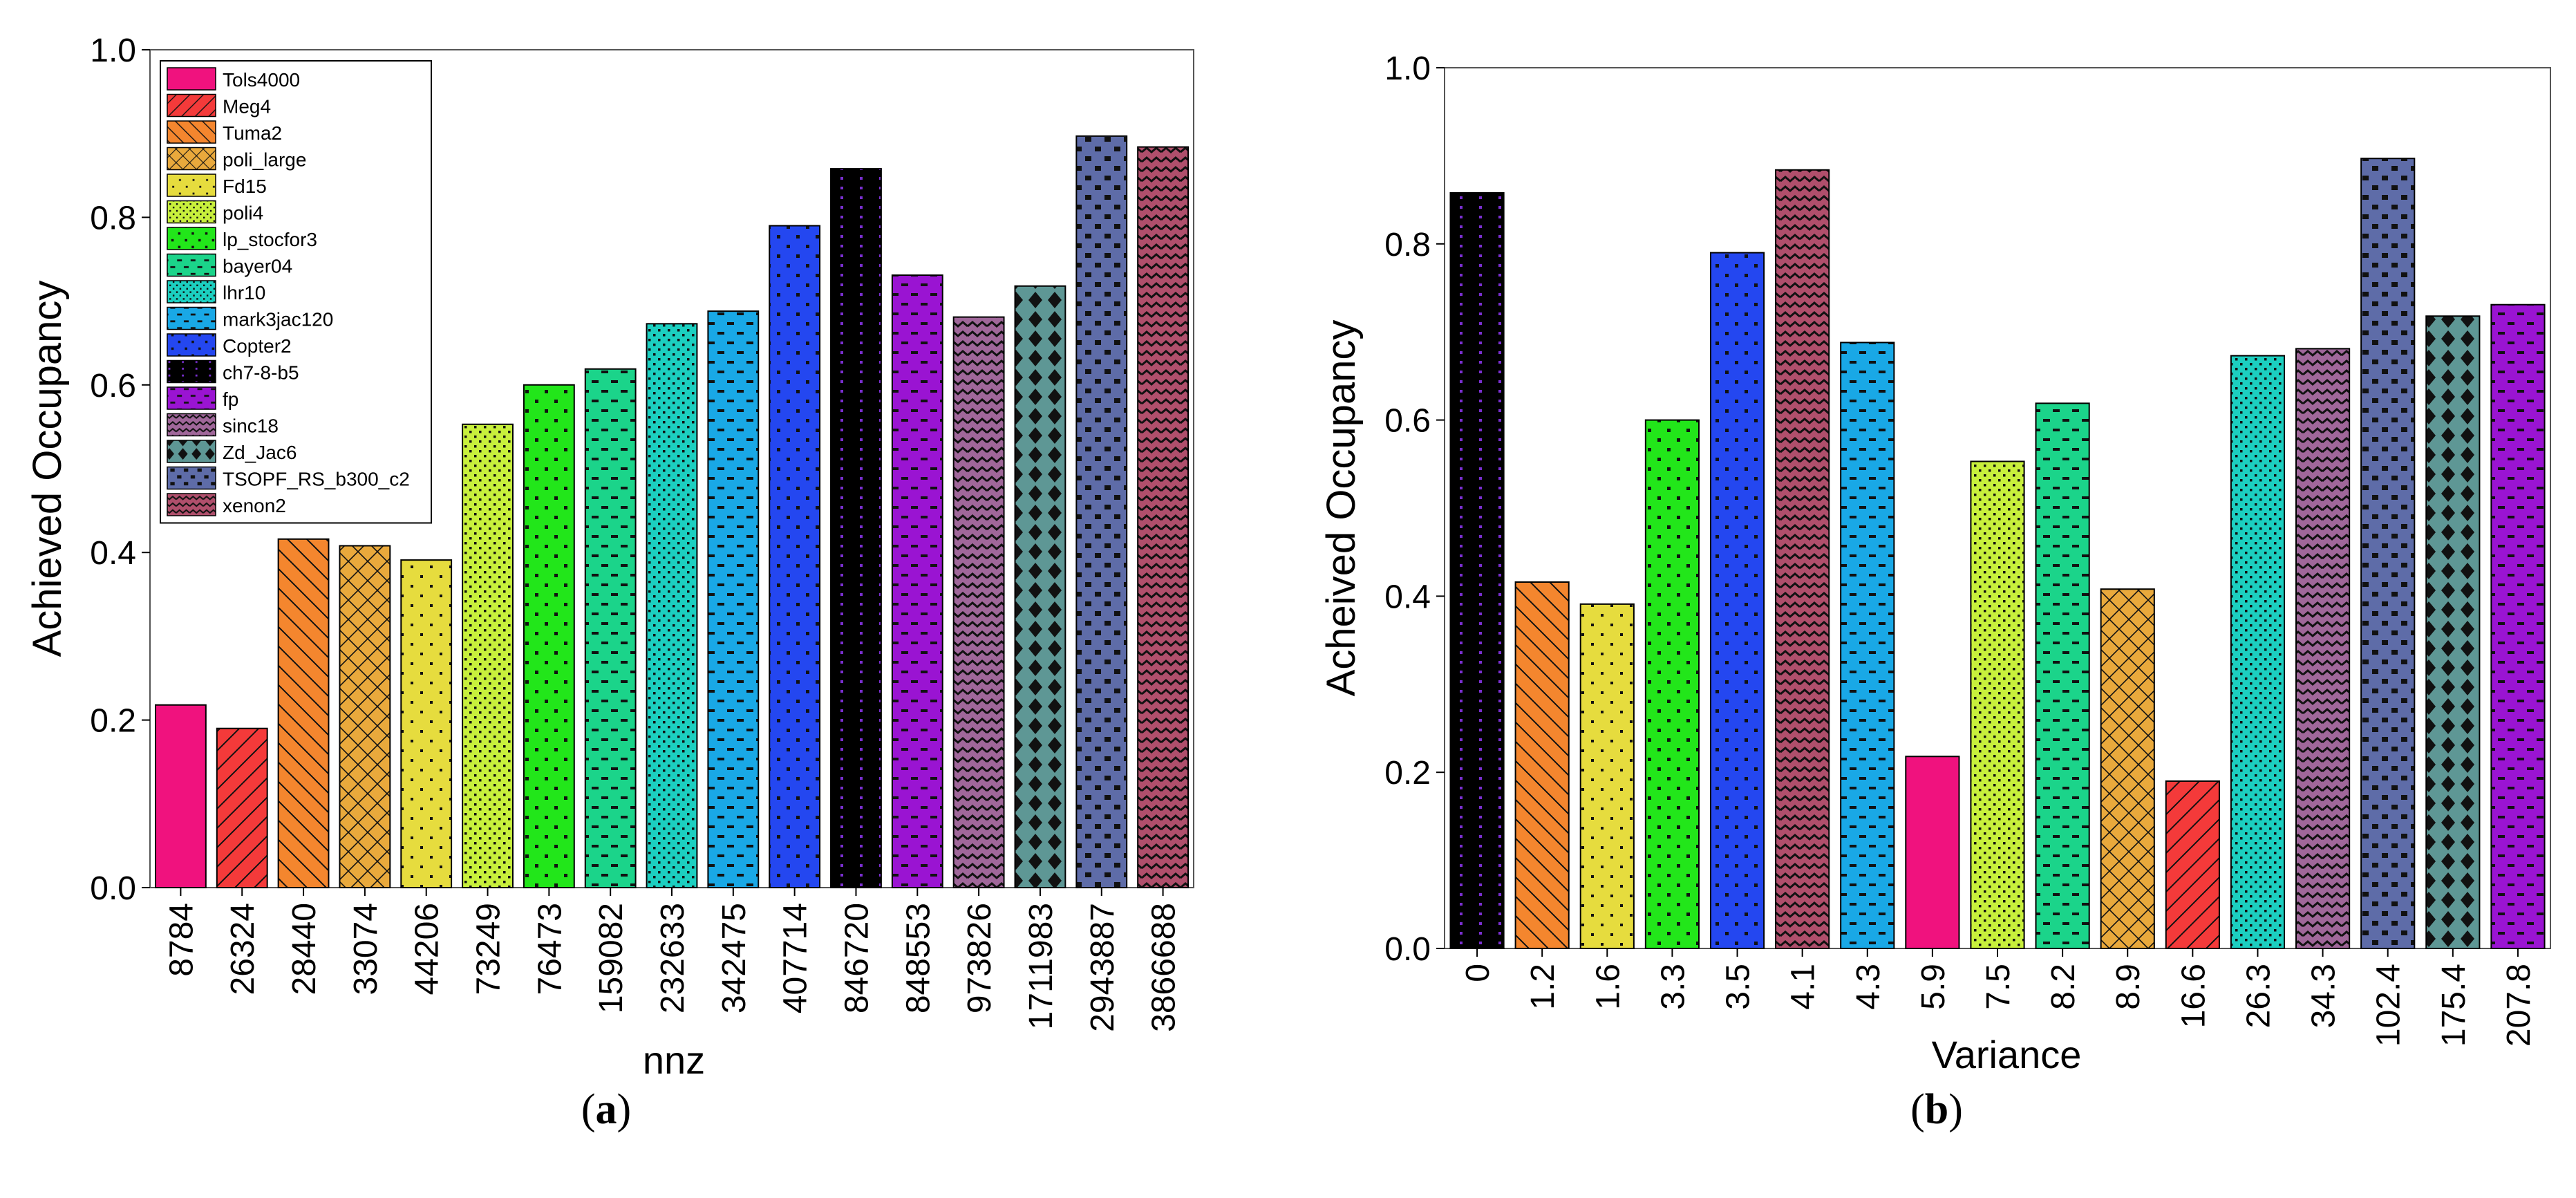 Image resolution: width=2576 pixels, height=1198 pixels. I want to click on panel-b-bar-xenon2, so click(1802, 559).